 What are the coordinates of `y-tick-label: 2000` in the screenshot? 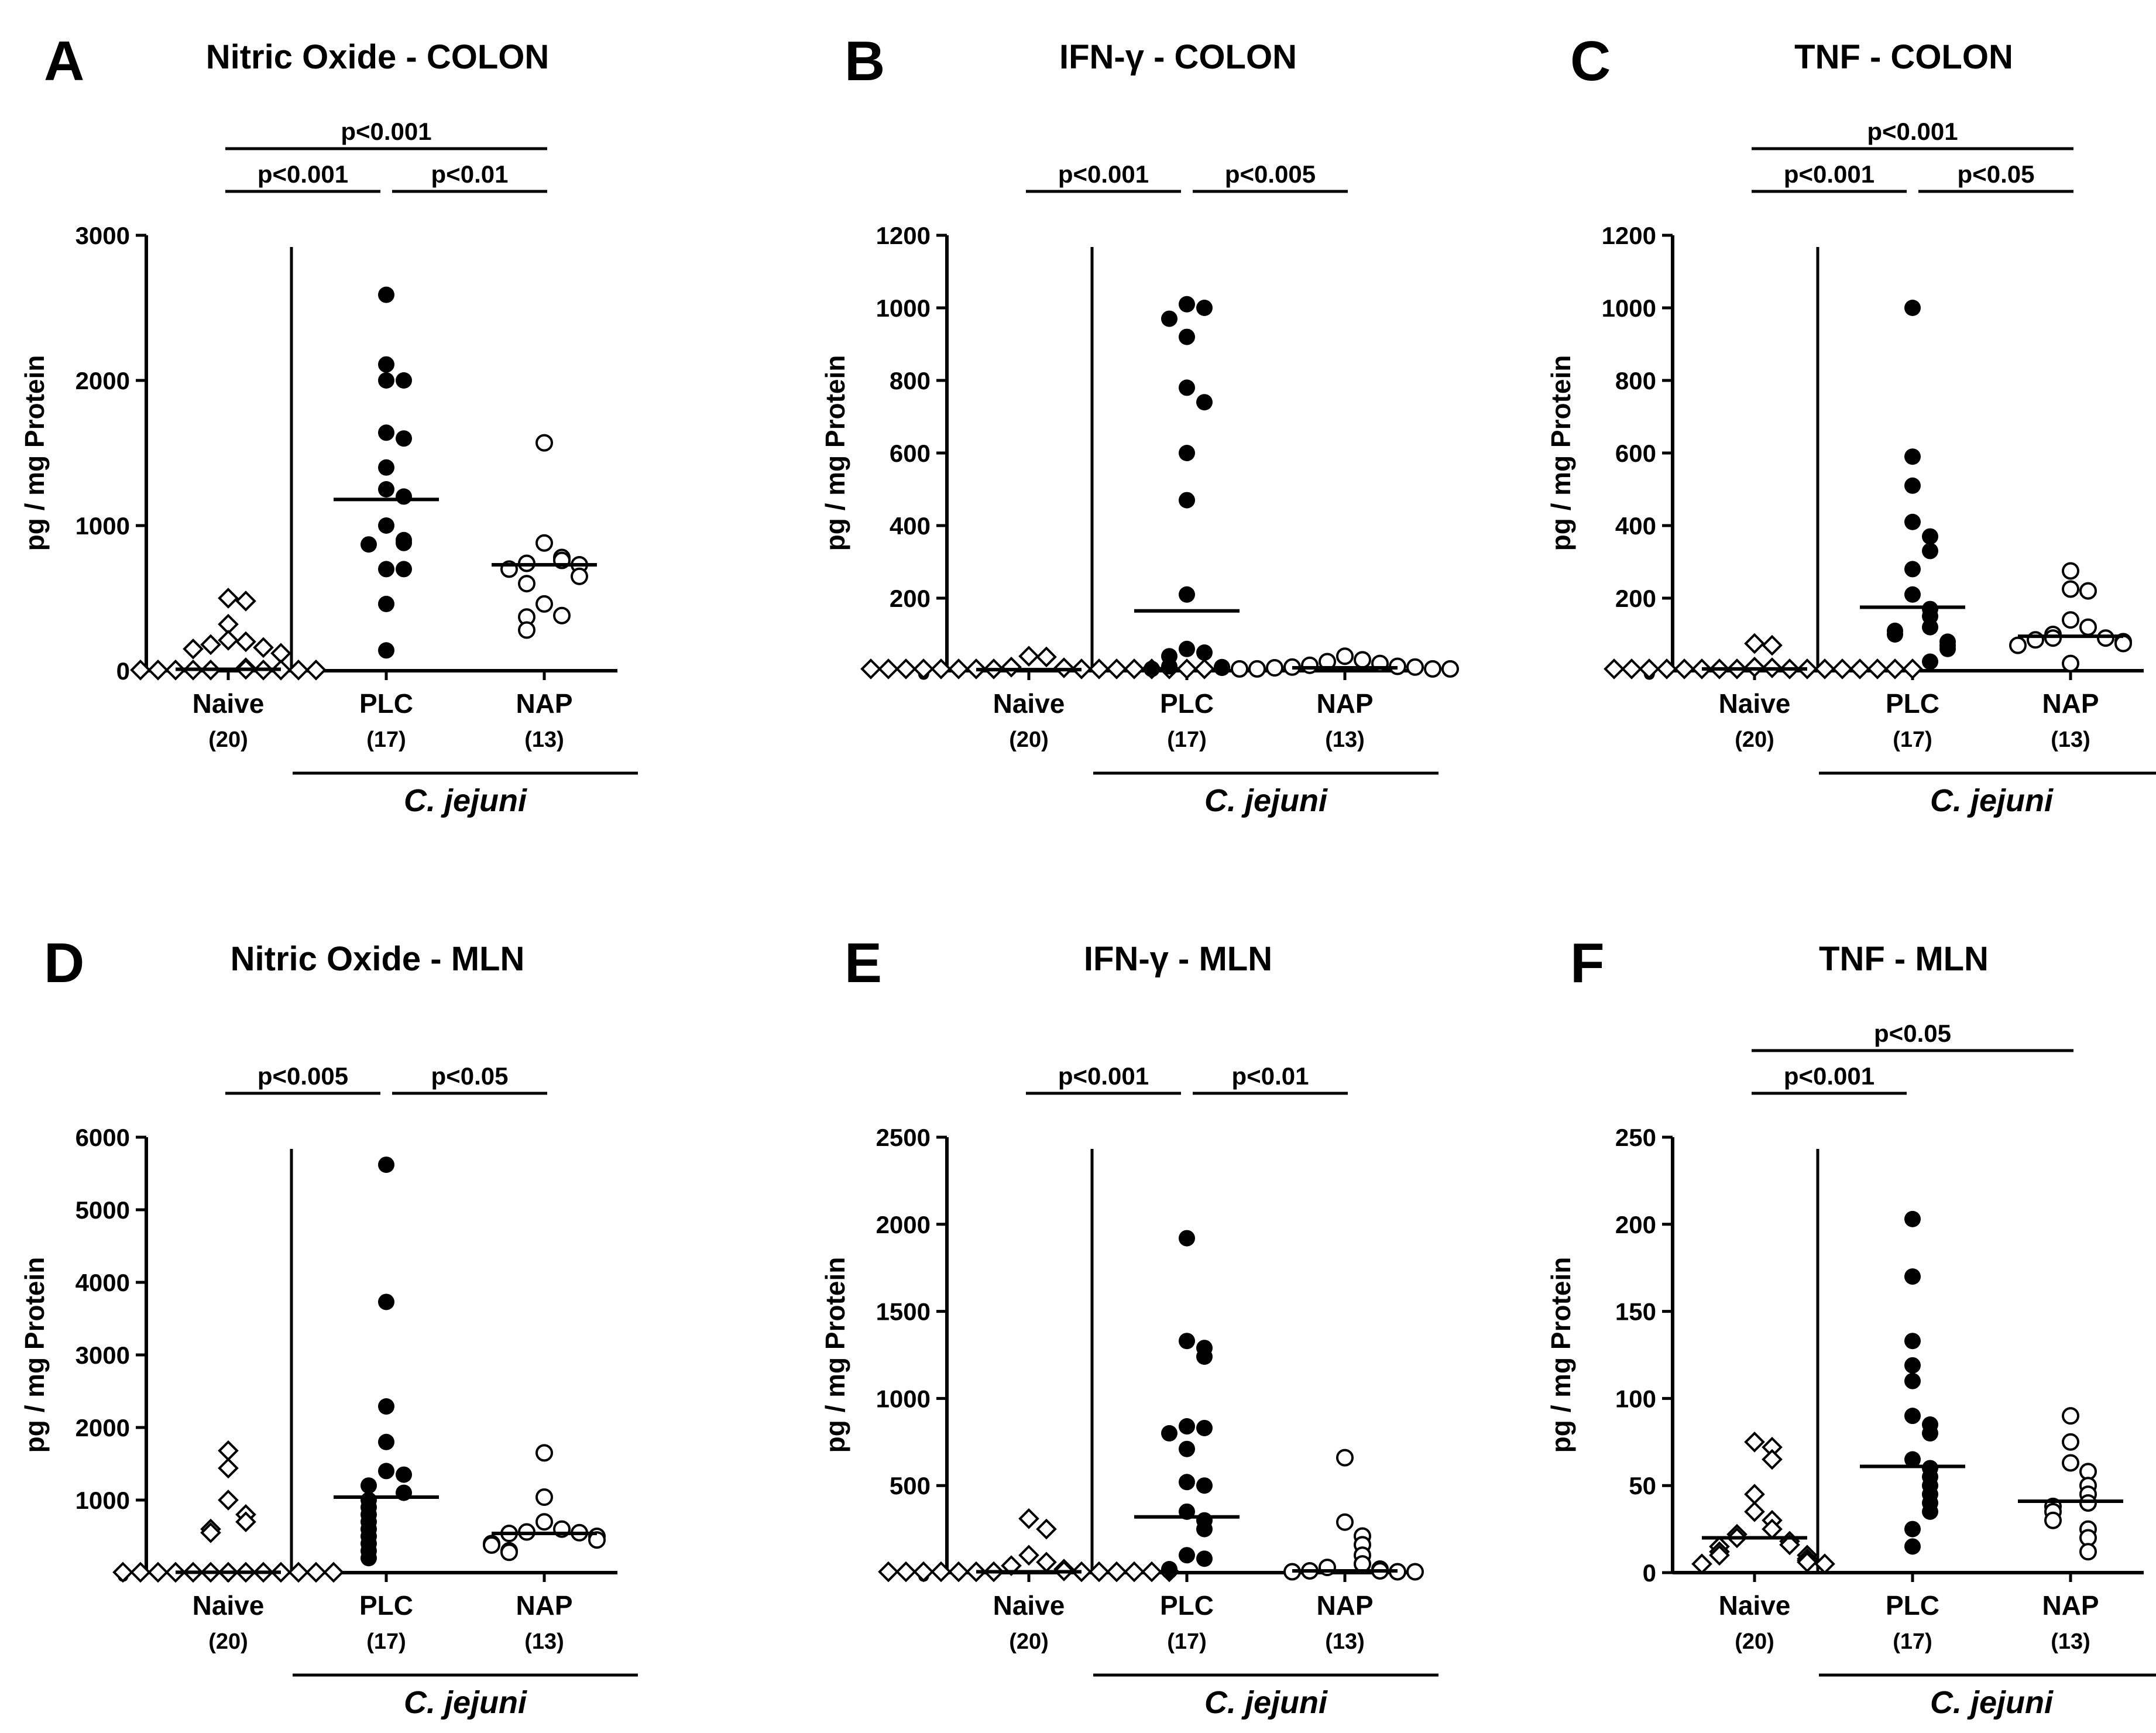 It's located at (103, 380).